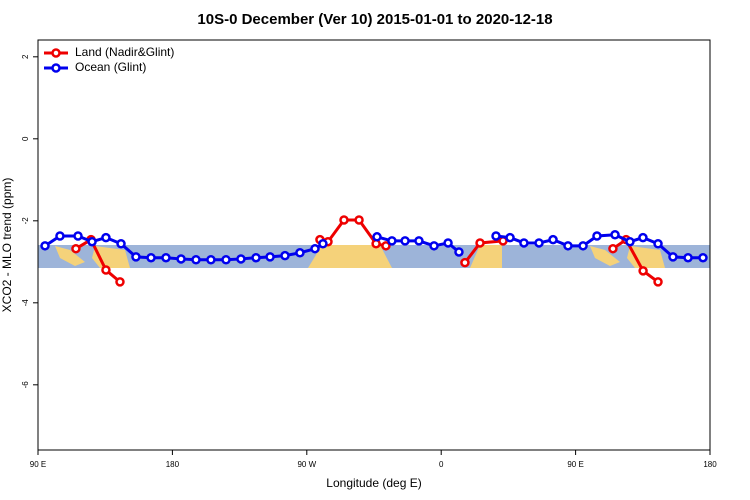  I want to click on y-tick-label: 0, so click(25, 138).